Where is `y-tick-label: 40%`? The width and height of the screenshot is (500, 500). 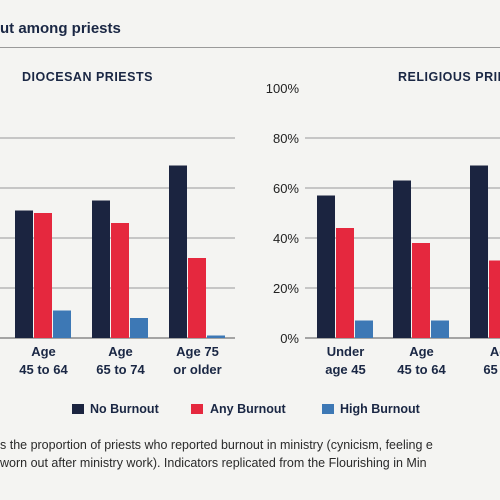 y-tick-label: 40% is located at coordinates (286, 238).